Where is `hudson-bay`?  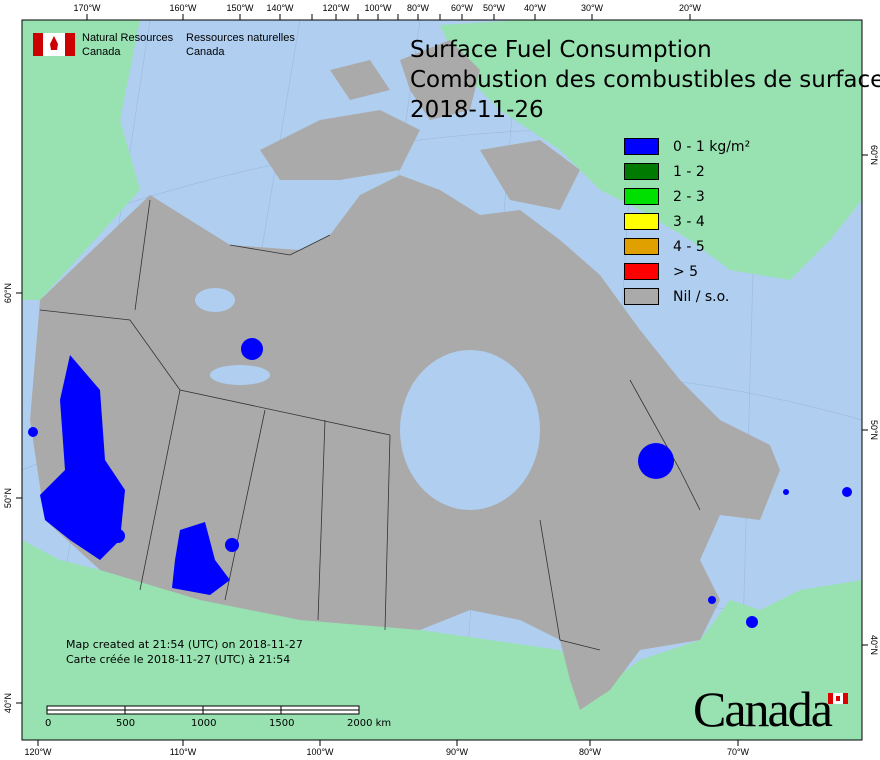
hudson-bay is located at coordinates (470, 430).